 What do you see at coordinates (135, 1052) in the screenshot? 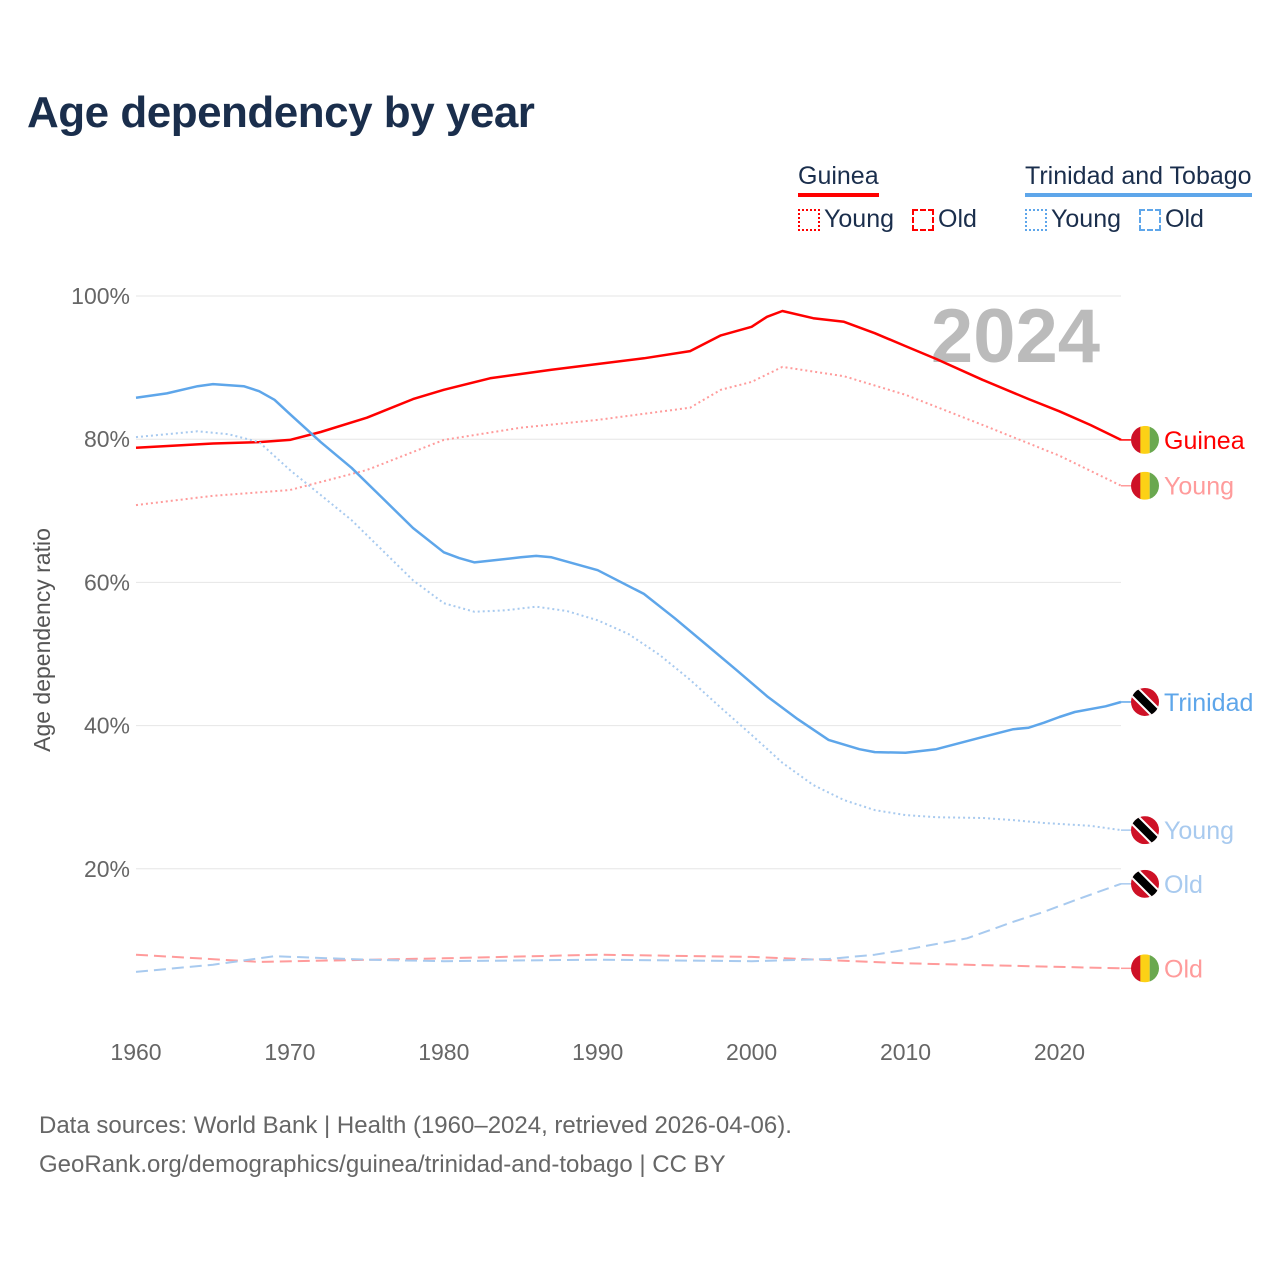
I see `x-tick-label: 1960` at bounding box center [135, 1052].